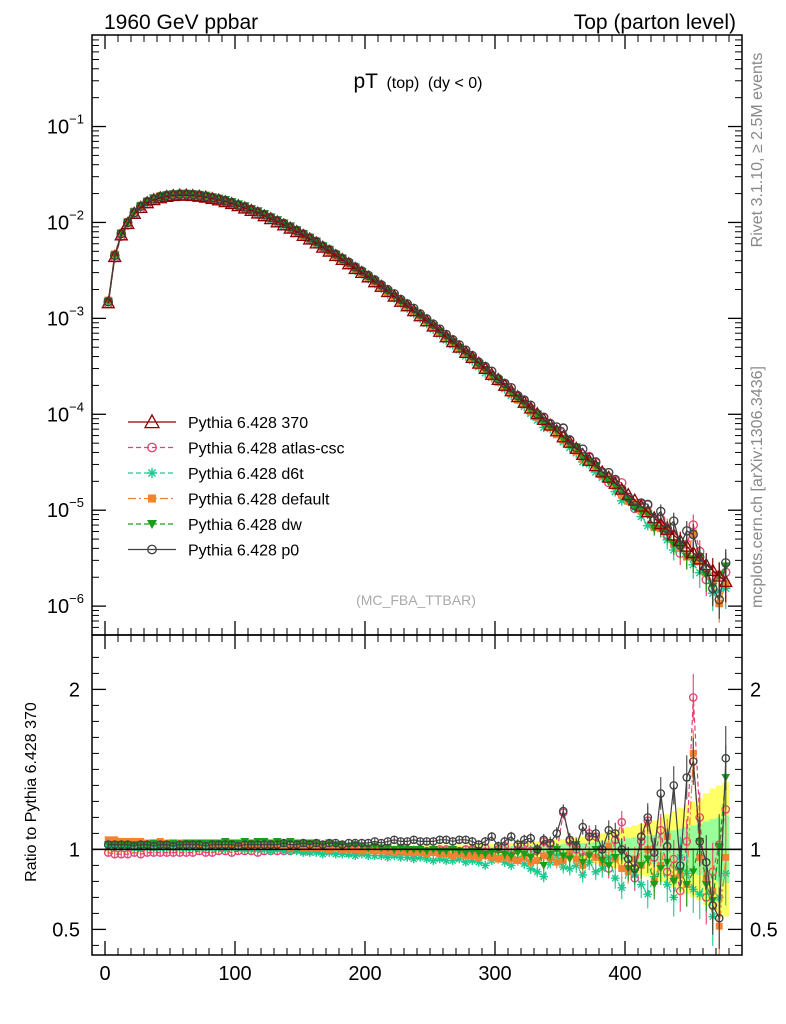 This screenshot has width=786, height=1024. Describe the element at coordinates (76, 119) in the screenshot. I see `y-tick-exponent: −1` at that location.